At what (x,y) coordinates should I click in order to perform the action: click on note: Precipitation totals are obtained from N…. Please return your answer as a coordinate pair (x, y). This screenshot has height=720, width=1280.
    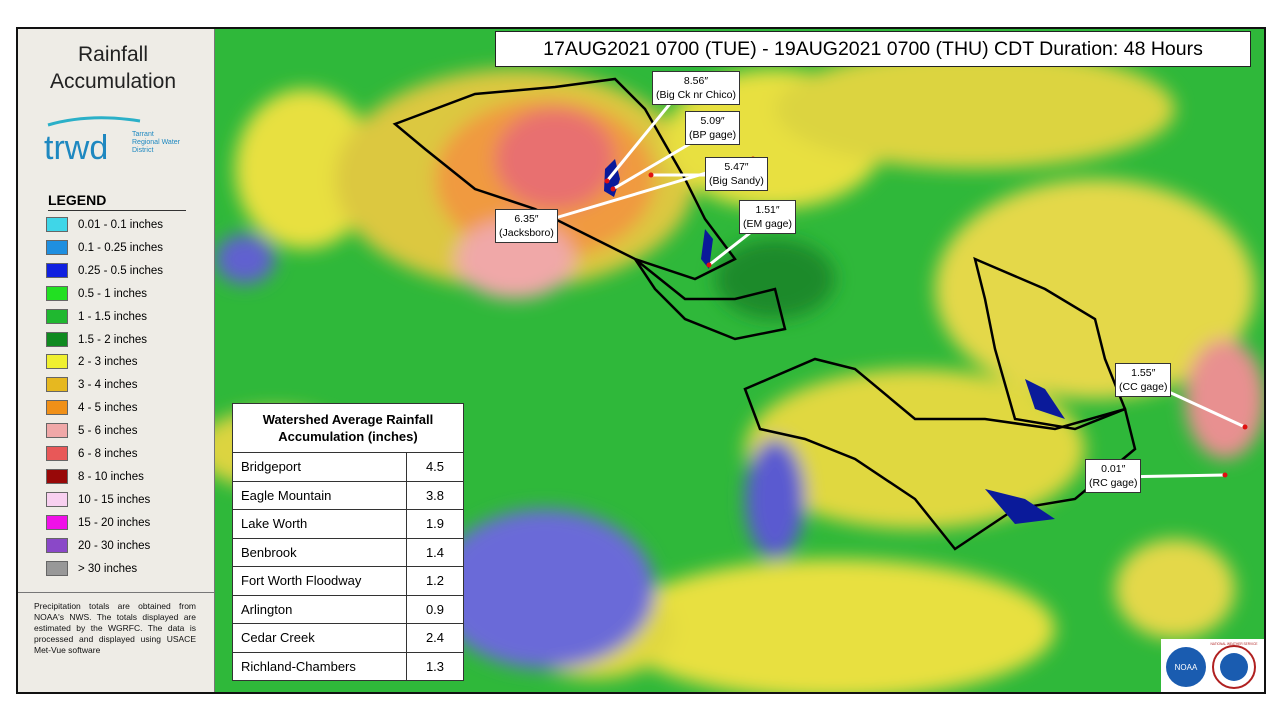
    Looking at the image, I should click on (115, 628).